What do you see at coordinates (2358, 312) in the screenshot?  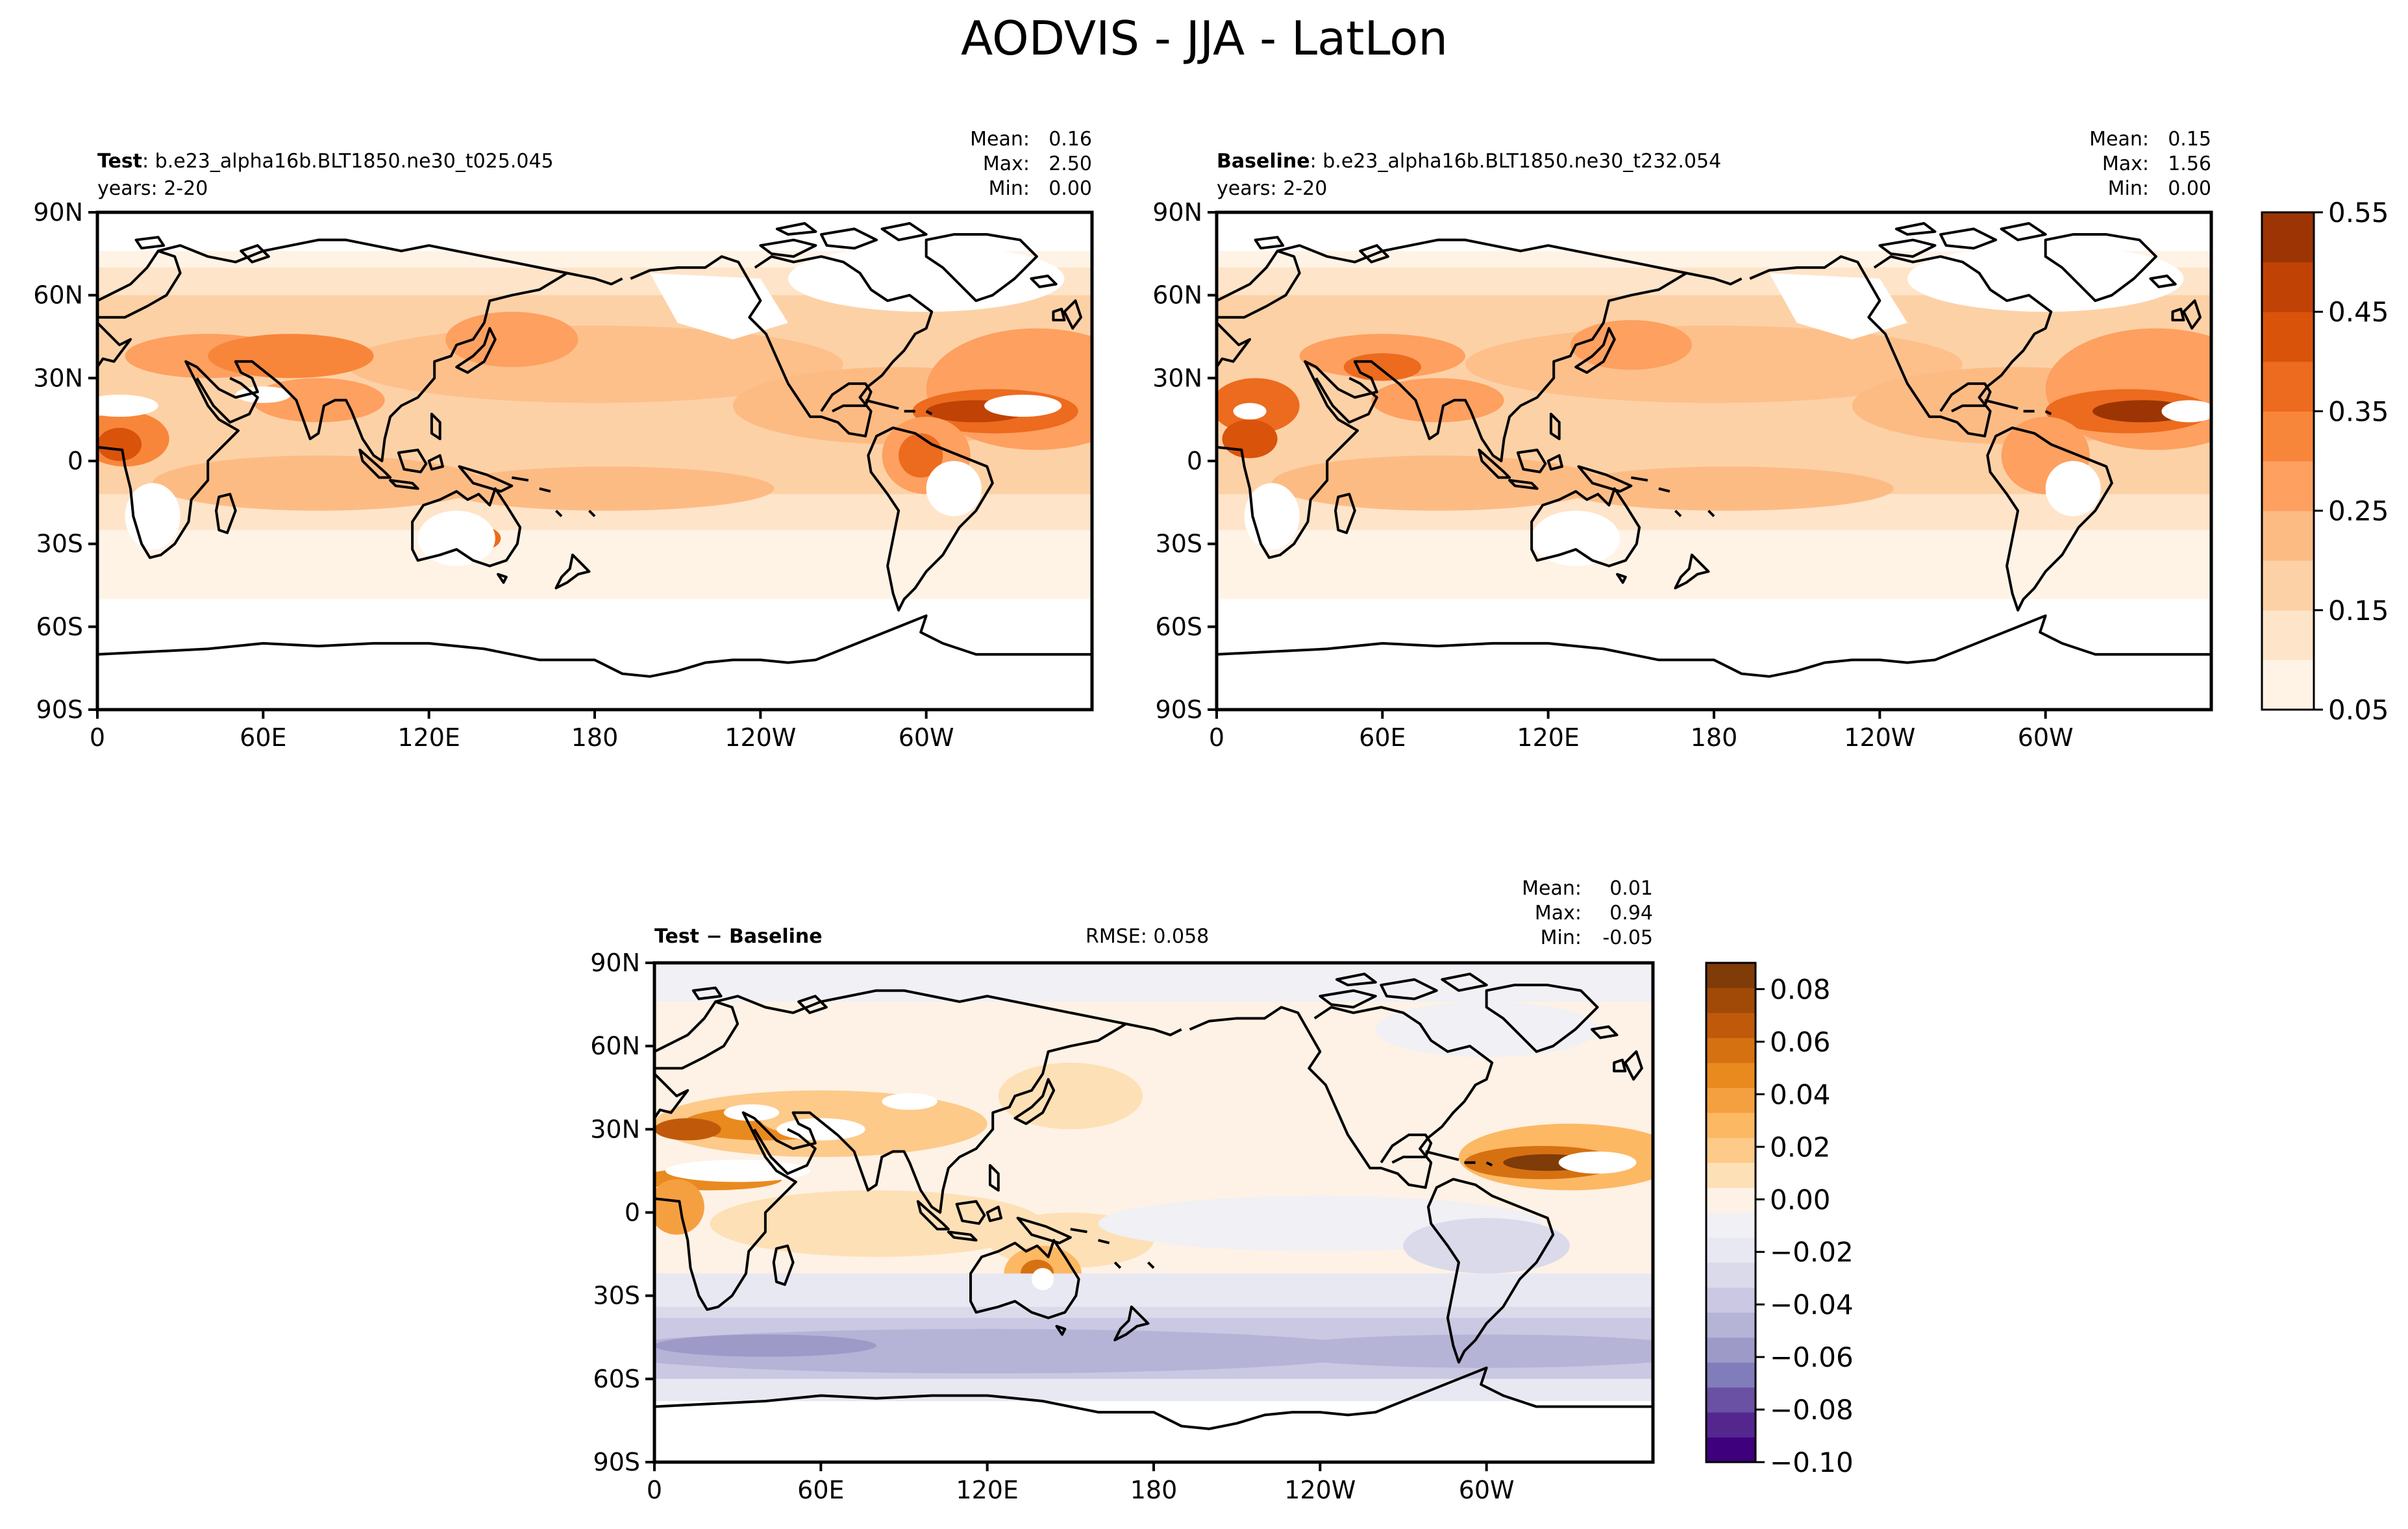 I see `colorbar-main-tick-label: 0.45` at bounding box center [2358, 312].